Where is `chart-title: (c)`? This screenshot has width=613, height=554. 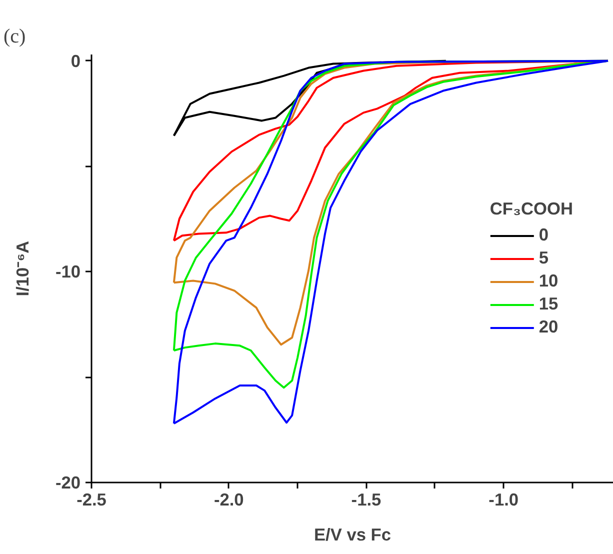
chart-title: (c) is located at coordinates (15, 37).